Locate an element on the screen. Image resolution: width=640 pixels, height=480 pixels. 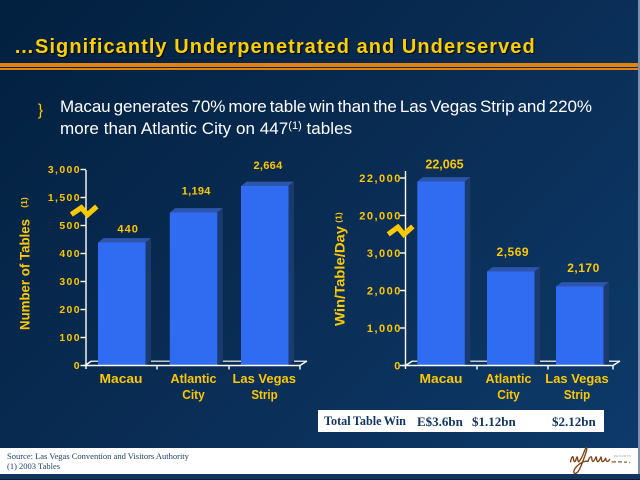
svg-text: Win/Table/Day is located at coordinates (340, 275).